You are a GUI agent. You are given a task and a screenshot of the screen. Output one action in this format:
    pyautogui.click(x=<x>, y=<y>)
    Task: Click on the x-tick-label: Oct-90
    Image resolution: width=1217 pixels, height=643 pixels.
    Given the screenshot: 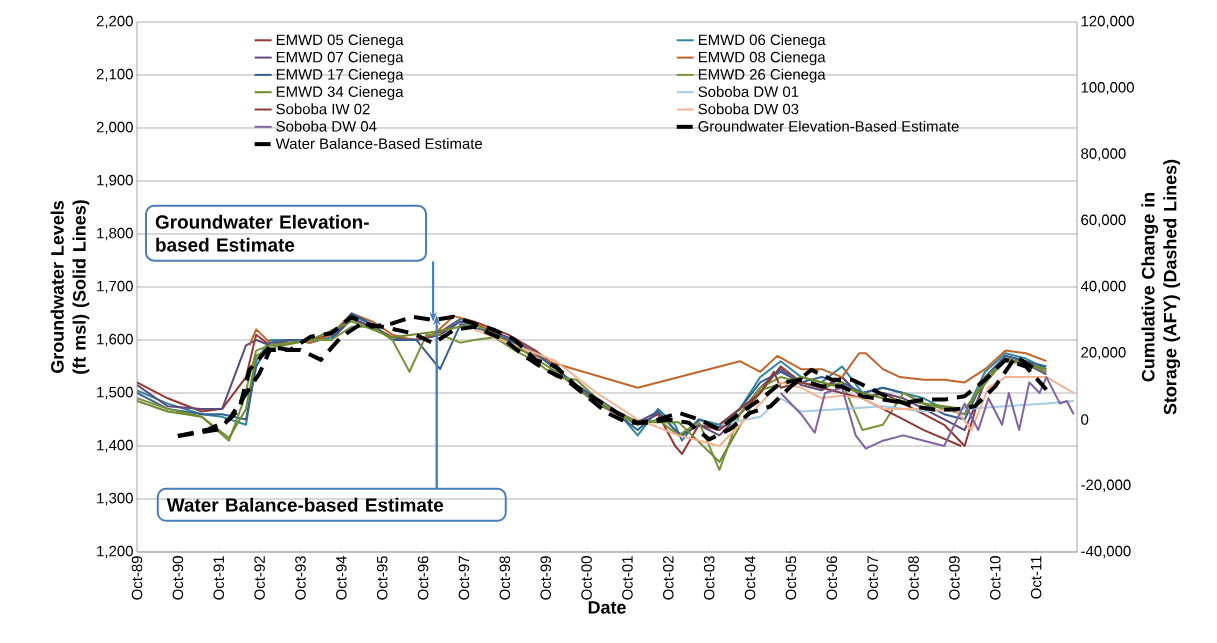 What is the action you would take?
    pyautogui.click(x=178, y=578)
    